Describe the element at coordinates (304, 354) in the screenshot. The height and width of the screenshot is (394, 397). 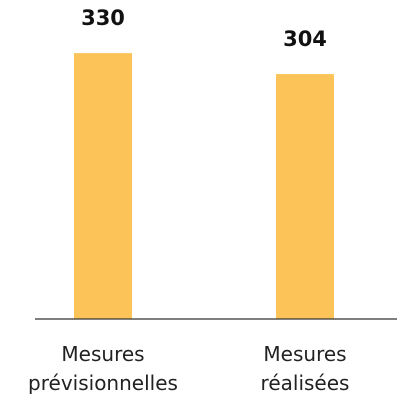
I see `category-label-2-line-1: Mesures` at that location.